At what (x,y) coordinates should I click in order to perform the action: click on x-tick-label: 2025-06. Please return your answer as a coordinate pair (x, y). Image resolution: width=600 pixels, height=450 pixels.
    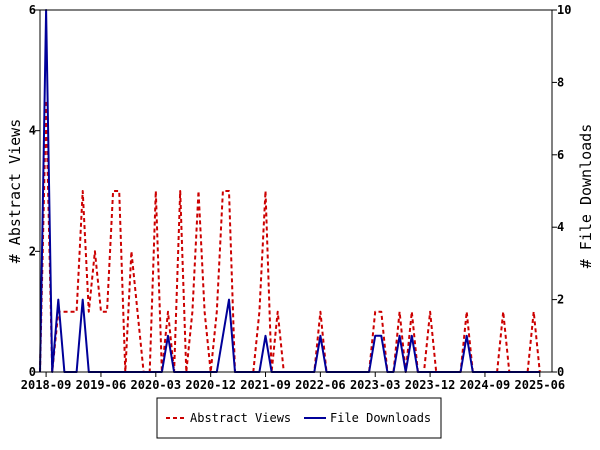
    Looking at the image, I should click on (540, 385).